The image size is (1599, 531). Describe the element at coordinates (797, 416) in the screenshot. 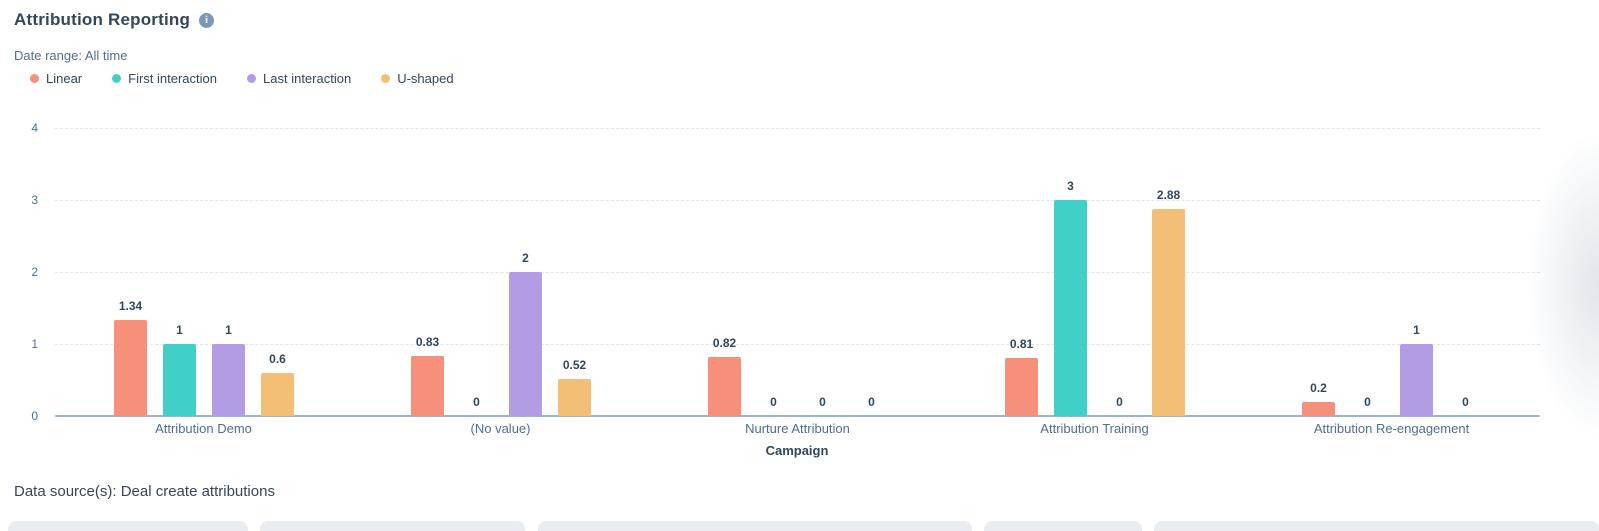

I see `x-axis-line` at that location.